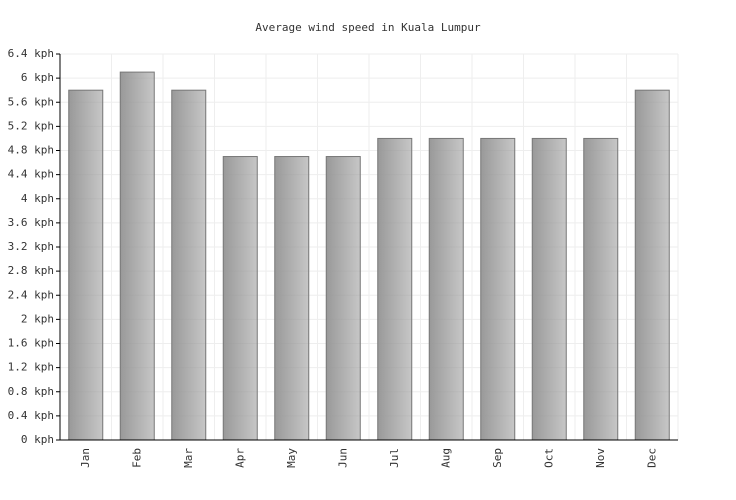  What do you see at coordinates (394, 458) in the screenshot?
I see `x-tick-label: Jul` at bounding box center [394, 458].